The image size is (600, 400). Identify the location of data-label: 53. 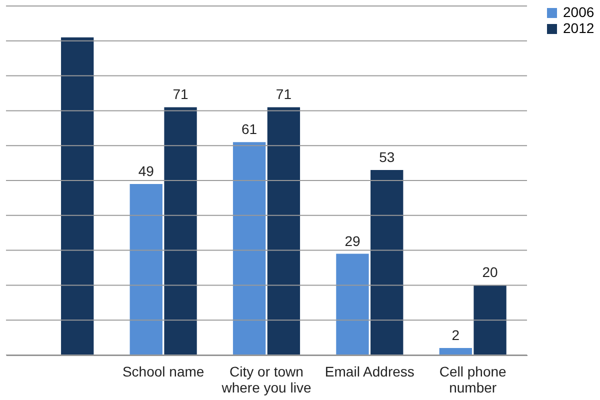
(387, 157).